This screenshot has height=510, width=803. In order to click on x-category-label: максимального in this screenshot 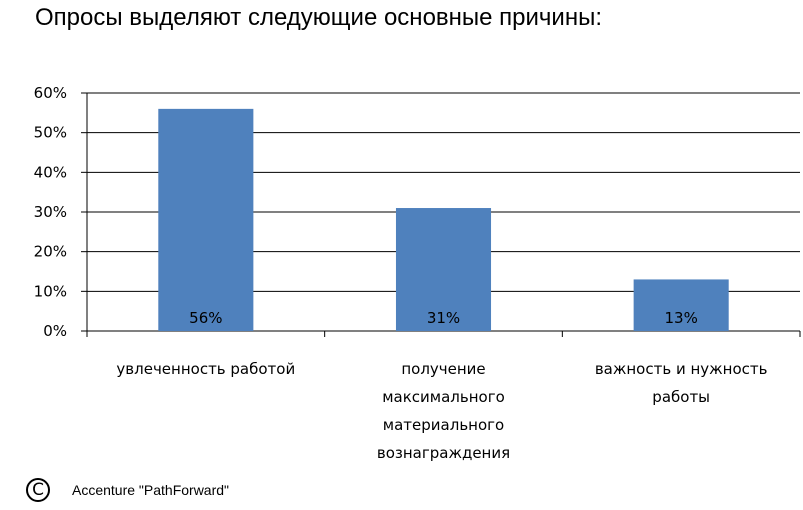, I will do `click(443, 397)`.